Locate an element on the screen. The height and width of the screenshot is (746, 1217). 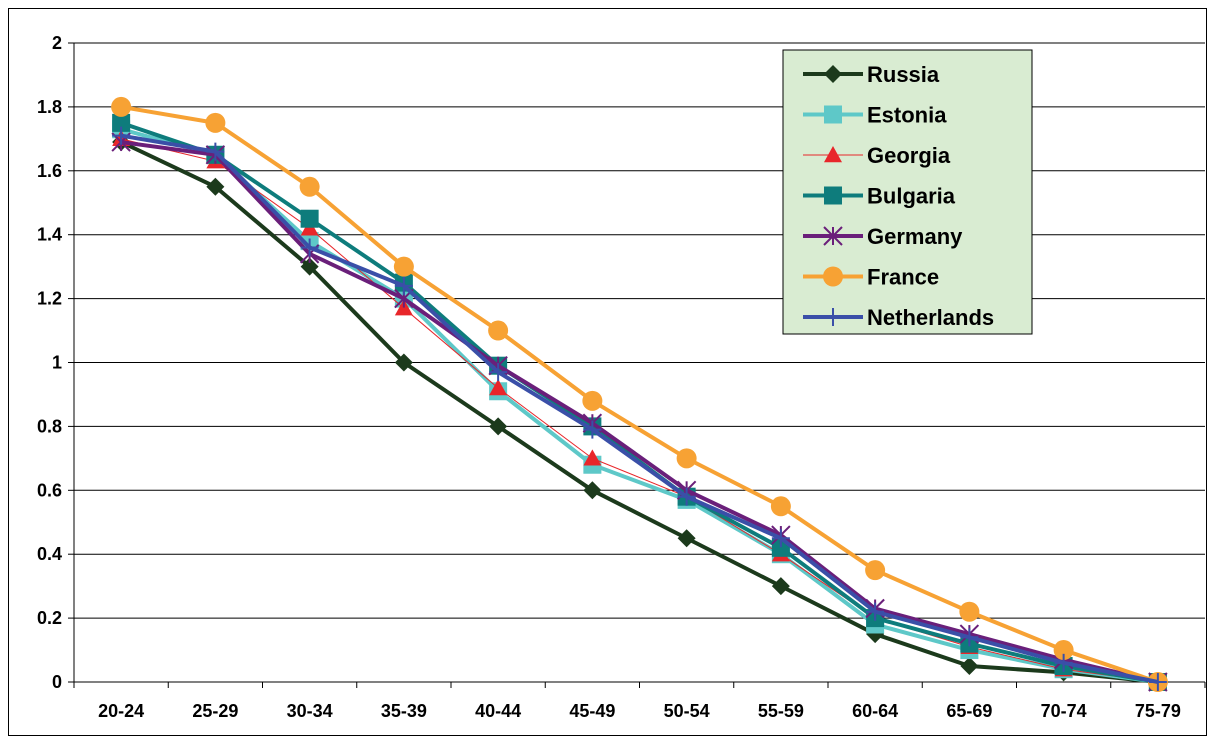
legend-label: Estonia is located at coordinates (907, 115).